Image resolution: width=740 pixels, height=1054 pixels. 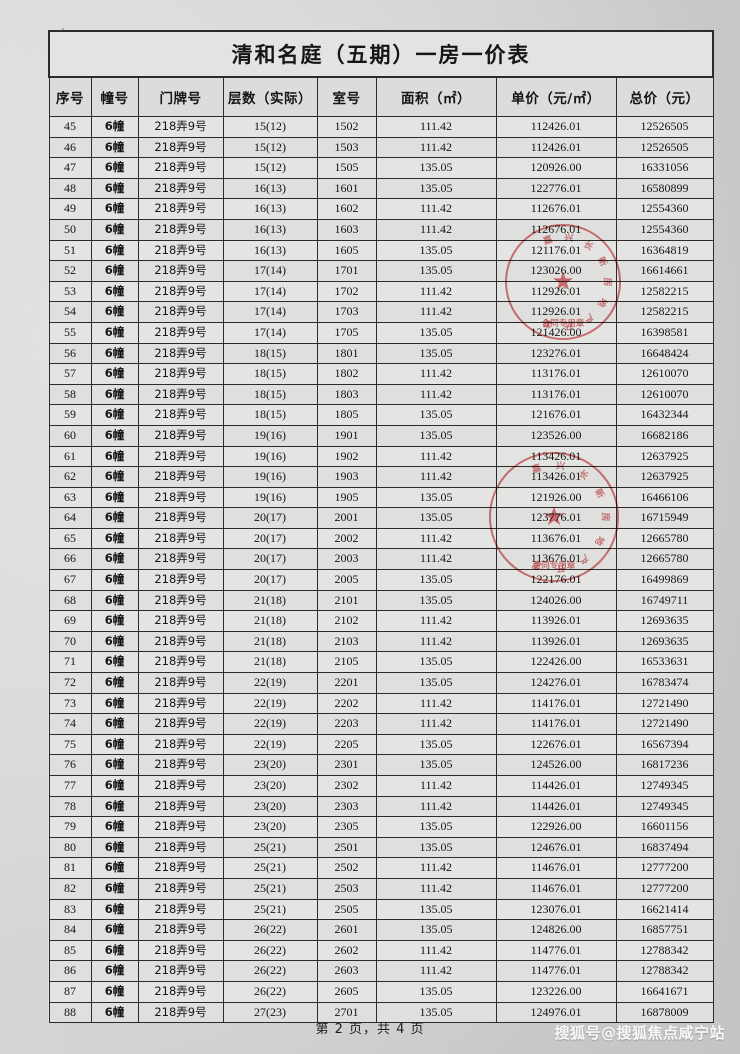 What do you see at coordinates (70, 374) in the screenshot?
I see `cell-index: 57` at bounding box center [70, 374].